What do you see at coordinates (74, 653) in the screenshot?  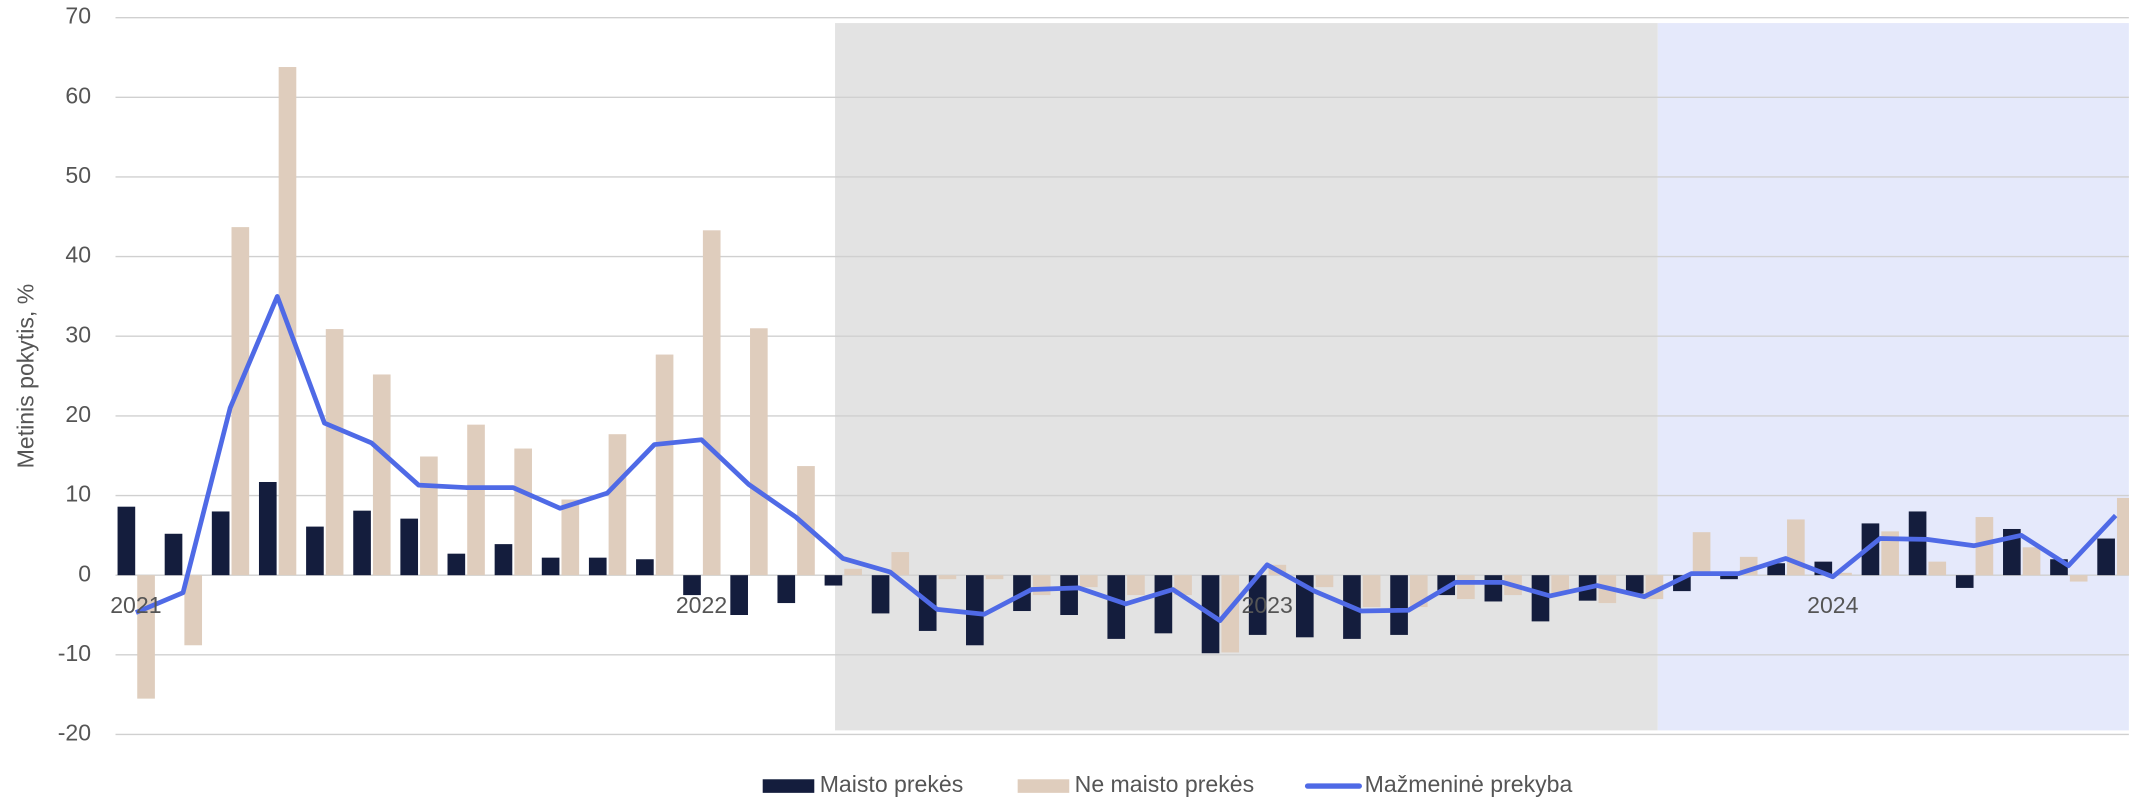 I see `y-tick-label: -10` at bounding box center [74, 653].